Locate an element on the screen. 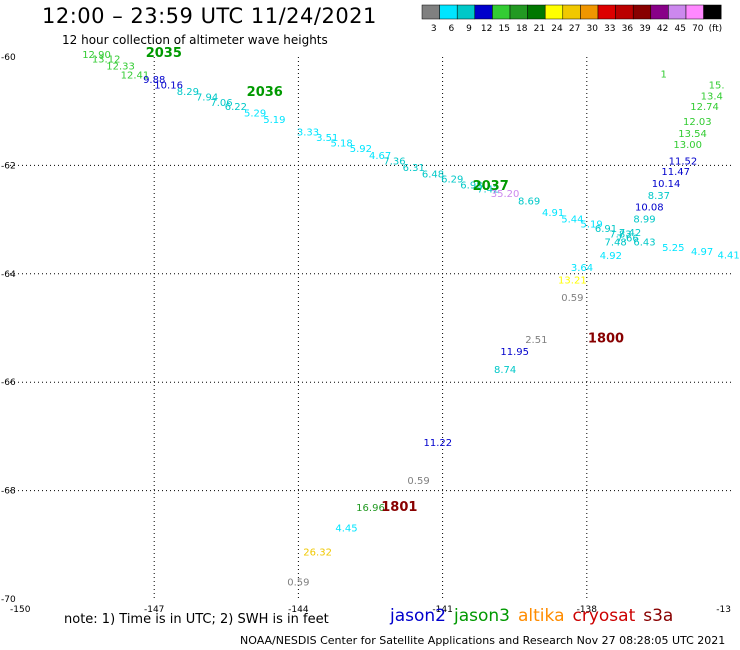 This screenshot has height=650, width=740. y-tick-label: -68 is located at coordinates (8, 492).